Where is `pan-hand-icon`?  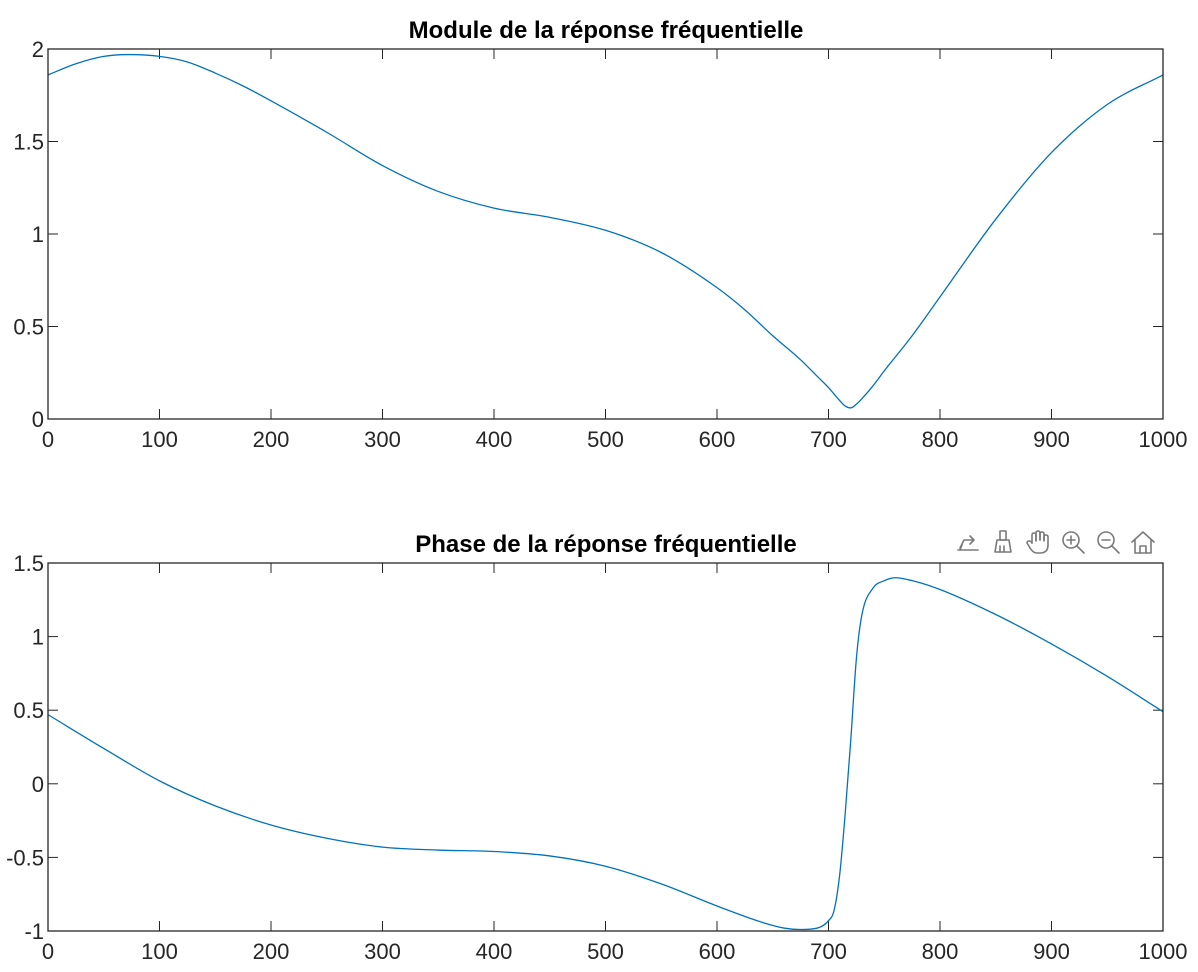
pan-hand-icon is located at coordinates (1038, 544).